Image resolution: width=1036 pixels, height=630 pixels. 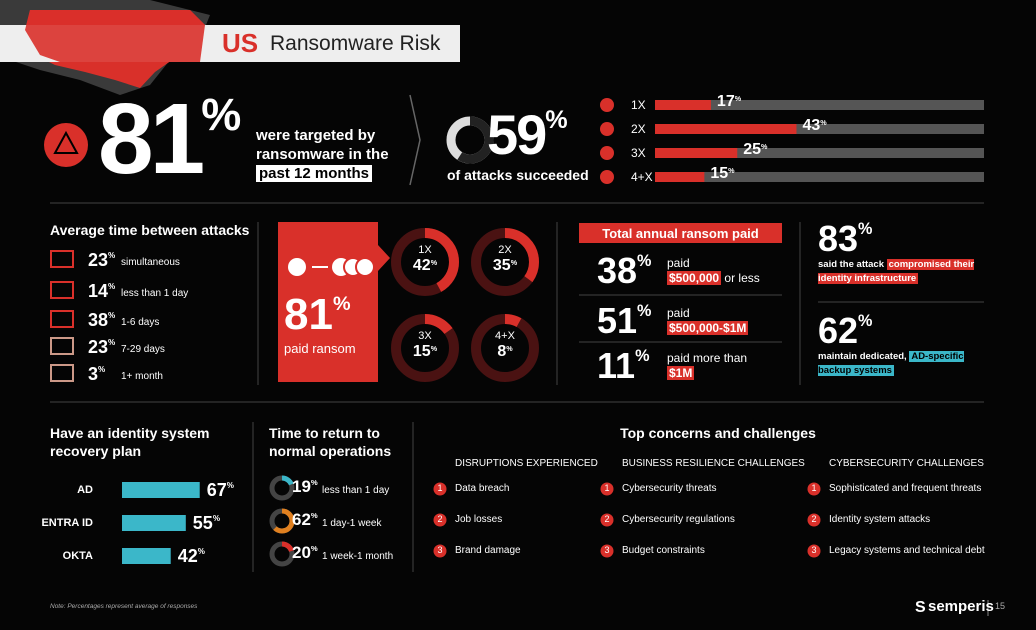 I want to click on item-text: Cybersecurity threats, so click(x=669, y=488).